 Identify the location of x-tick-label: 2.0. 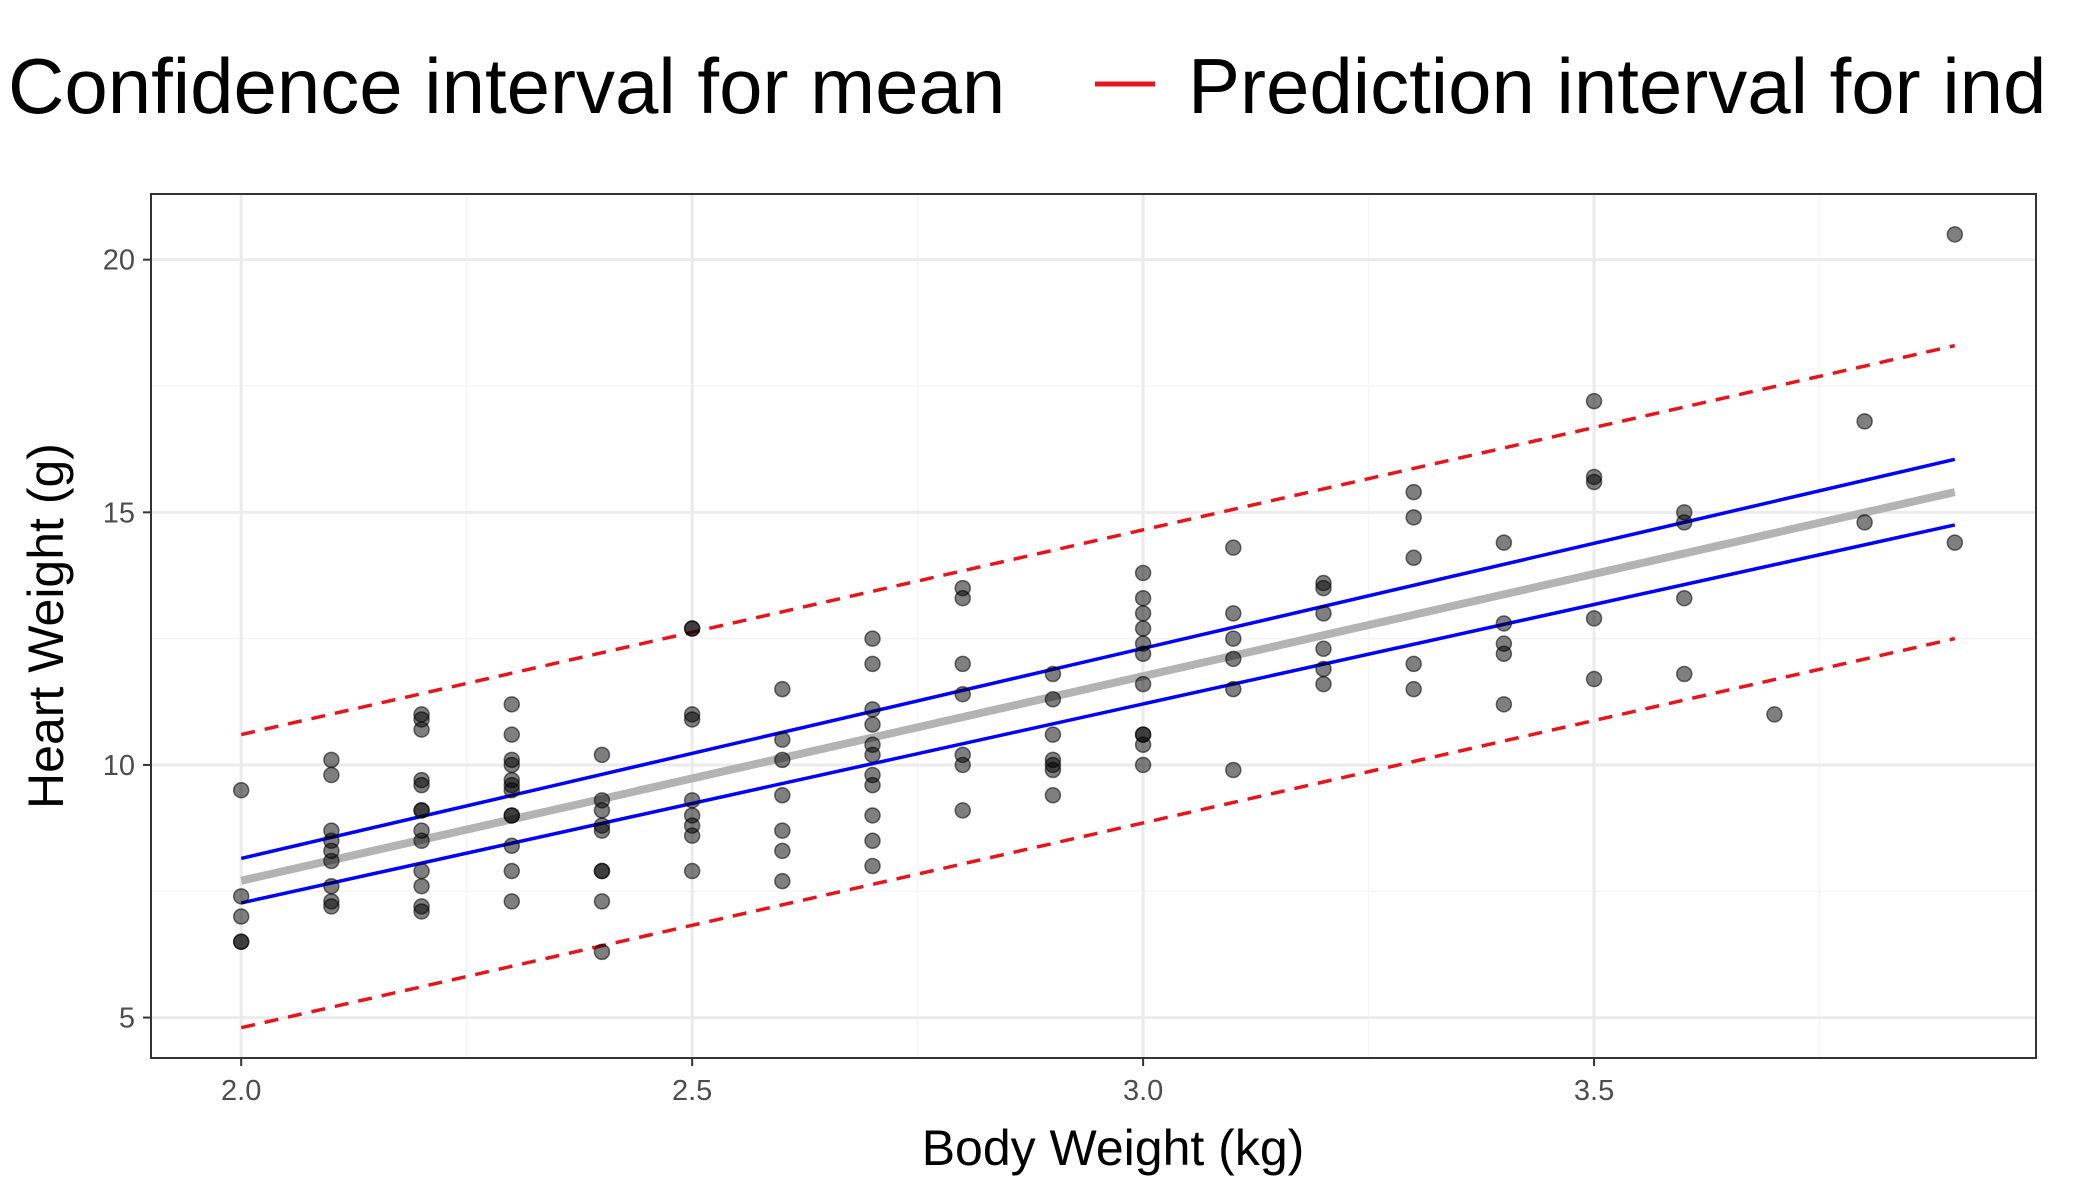
(241, 1091).